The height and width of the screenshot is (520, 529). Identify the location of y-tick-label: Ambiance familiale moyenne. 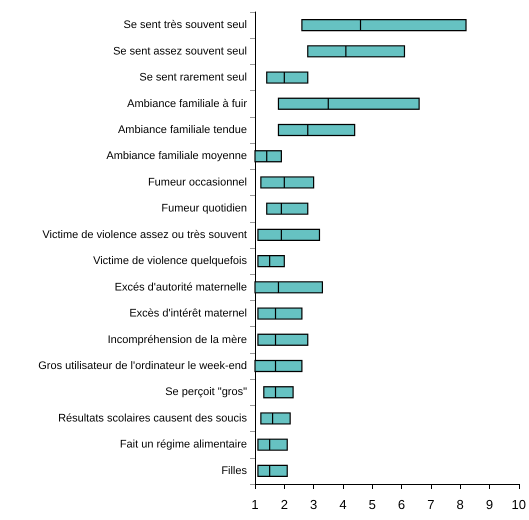
(176, 156).